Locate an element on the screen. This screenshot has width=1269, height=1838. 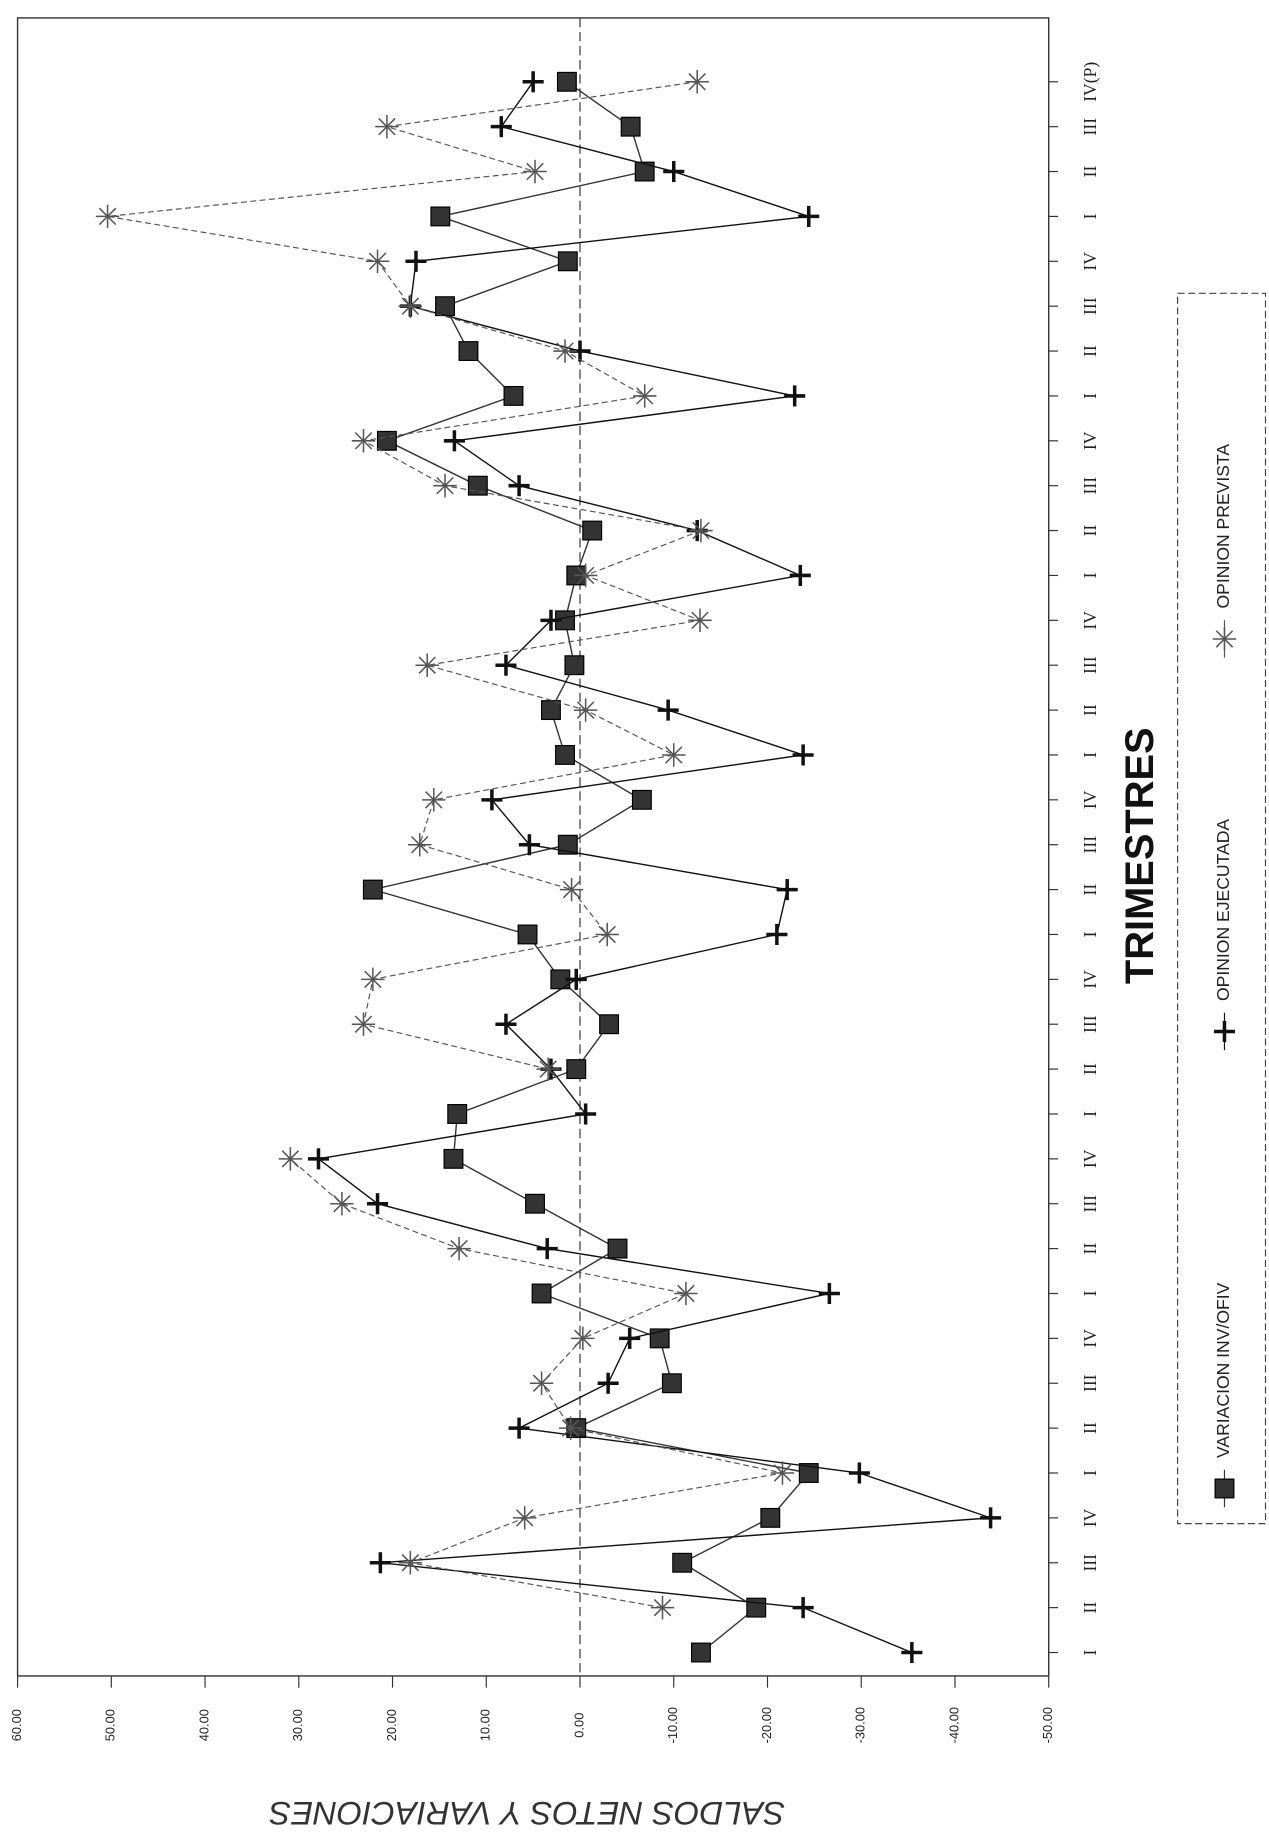
y-tick-label: 20.00 is located at coordinates (391, 1725).